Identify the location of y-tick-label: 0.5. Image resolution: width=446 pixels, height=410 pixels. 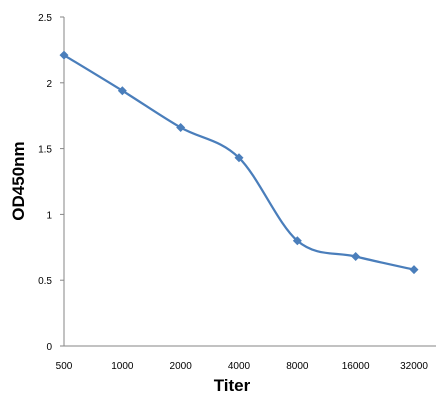
(45, 281).